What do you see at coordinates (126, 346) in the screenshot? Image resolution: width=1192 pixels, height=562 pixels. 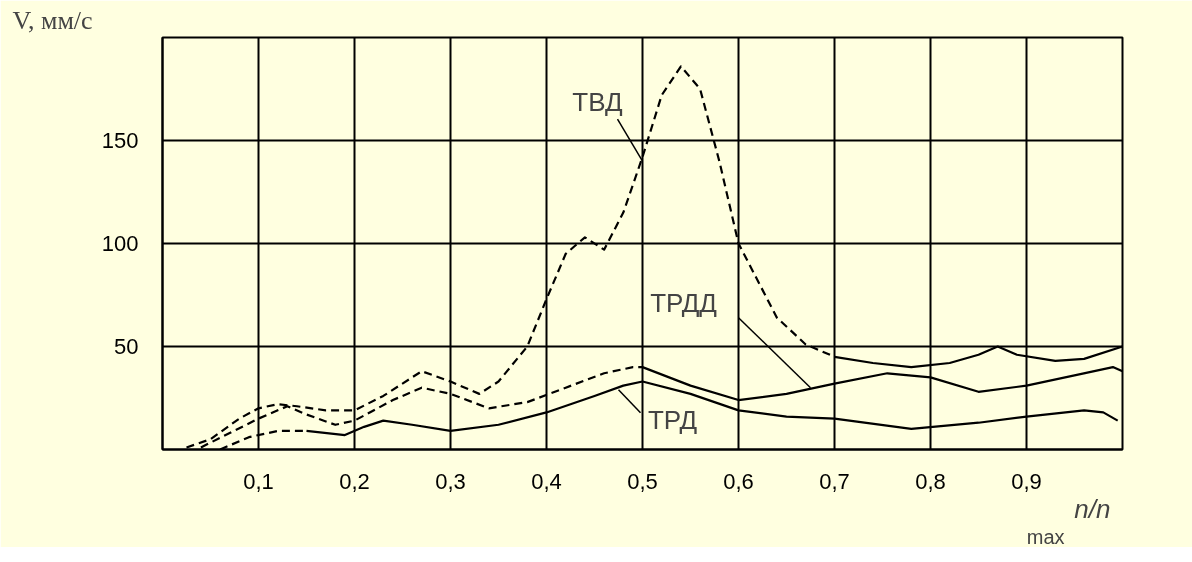 I see `y-tick-label: 50` at bounding box center [126, 346].